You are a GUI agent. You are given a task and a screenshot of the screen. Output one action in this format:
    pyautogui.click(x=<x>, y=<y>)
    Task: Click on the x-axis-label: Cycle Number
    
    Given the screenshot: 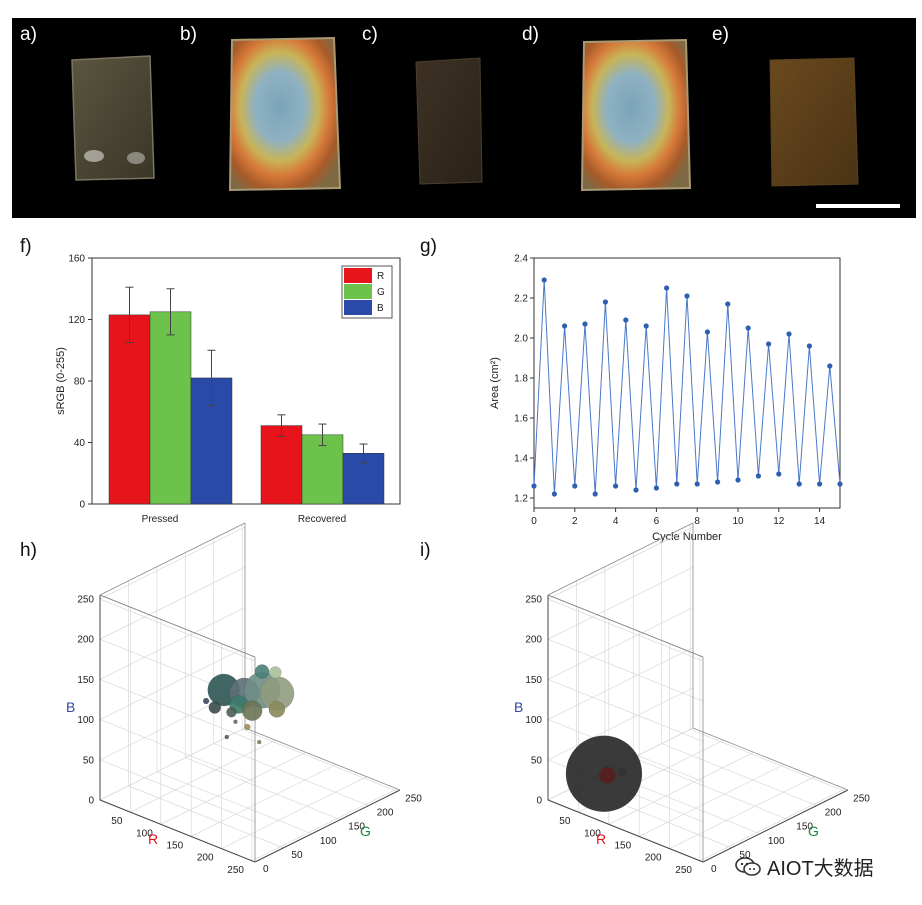 What is the action you would take?
    pyautogui.click(x=687, y=537)
    